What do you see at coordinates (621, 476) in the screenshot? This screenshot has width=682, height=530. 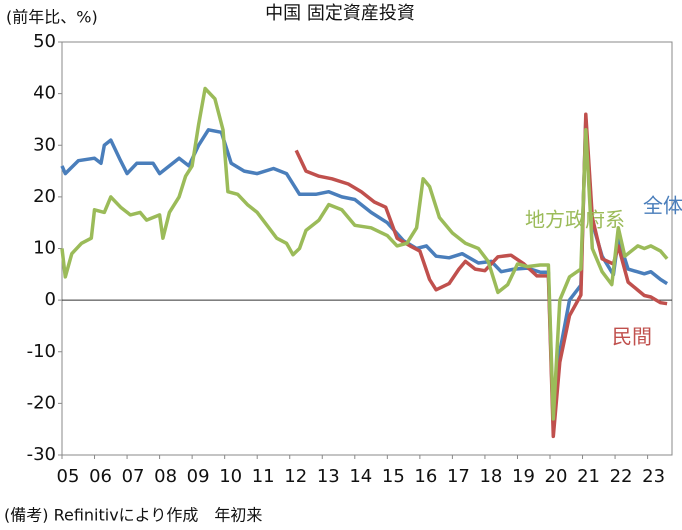 I see `x-tick-label: 22` at bounding box center [621, 476].